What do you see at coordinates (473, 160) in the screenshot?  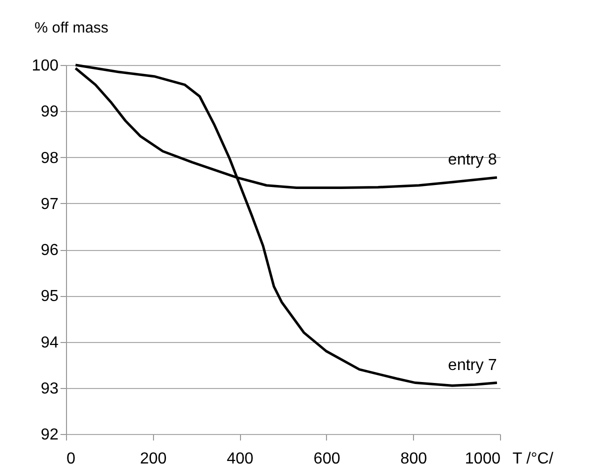 I see `series-label: entry 8` at bounding box center [473, 160].